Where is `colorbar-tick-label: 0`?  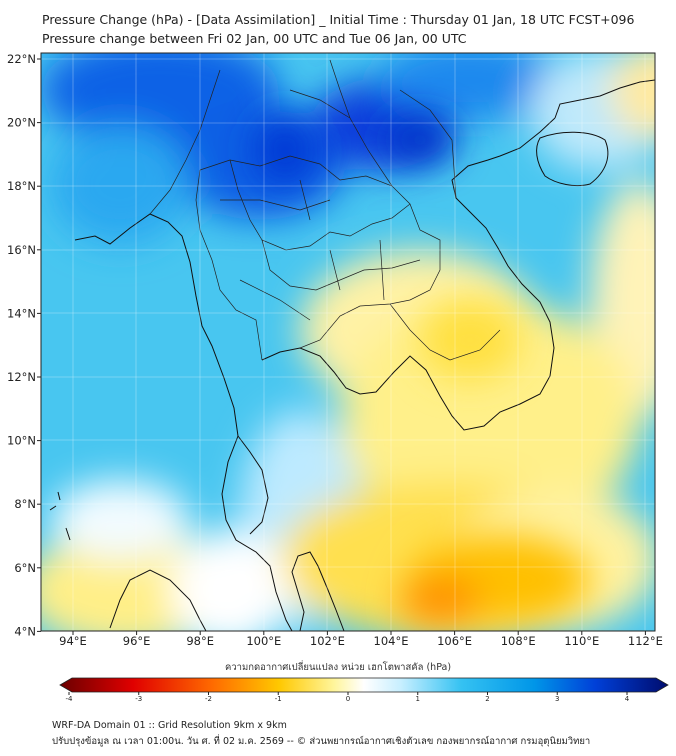
colorbar-tick-label: 0 is located at coordinates (348, 699).